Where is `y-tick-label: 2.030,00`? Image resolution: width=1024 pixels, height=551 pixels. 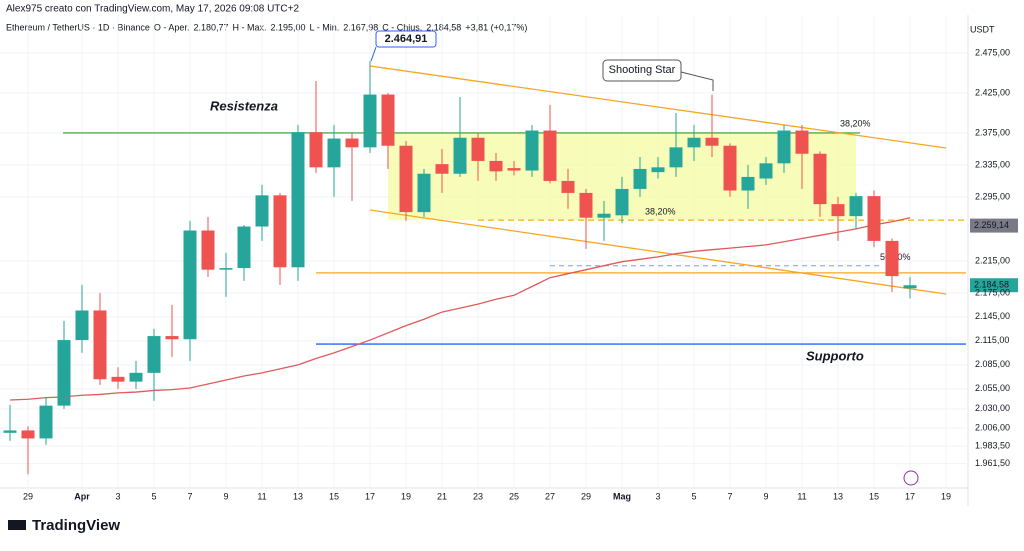
y-tick-label: 2.030,00 is located at coordinates (992, 408).